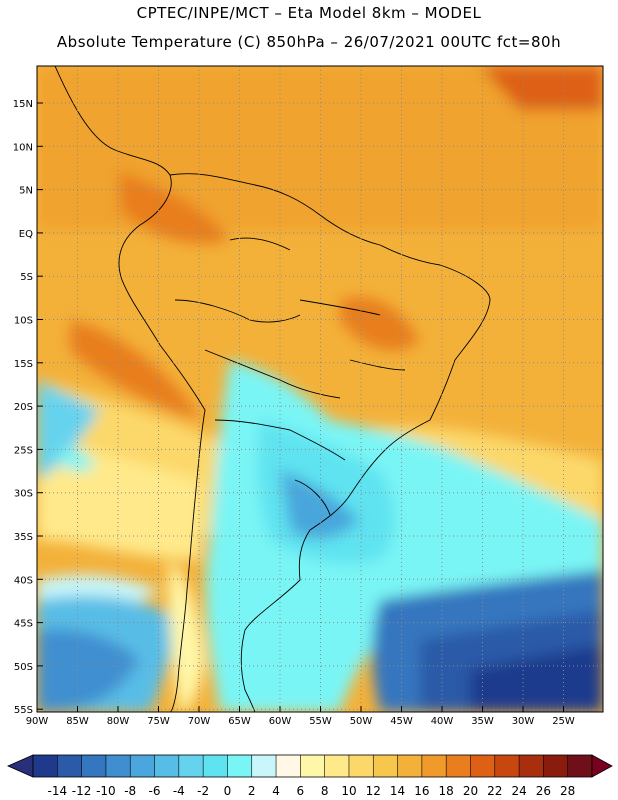 This screenshot has height=800, width=618. I want to click on colorbar-high-arrow, so click(602, 766).